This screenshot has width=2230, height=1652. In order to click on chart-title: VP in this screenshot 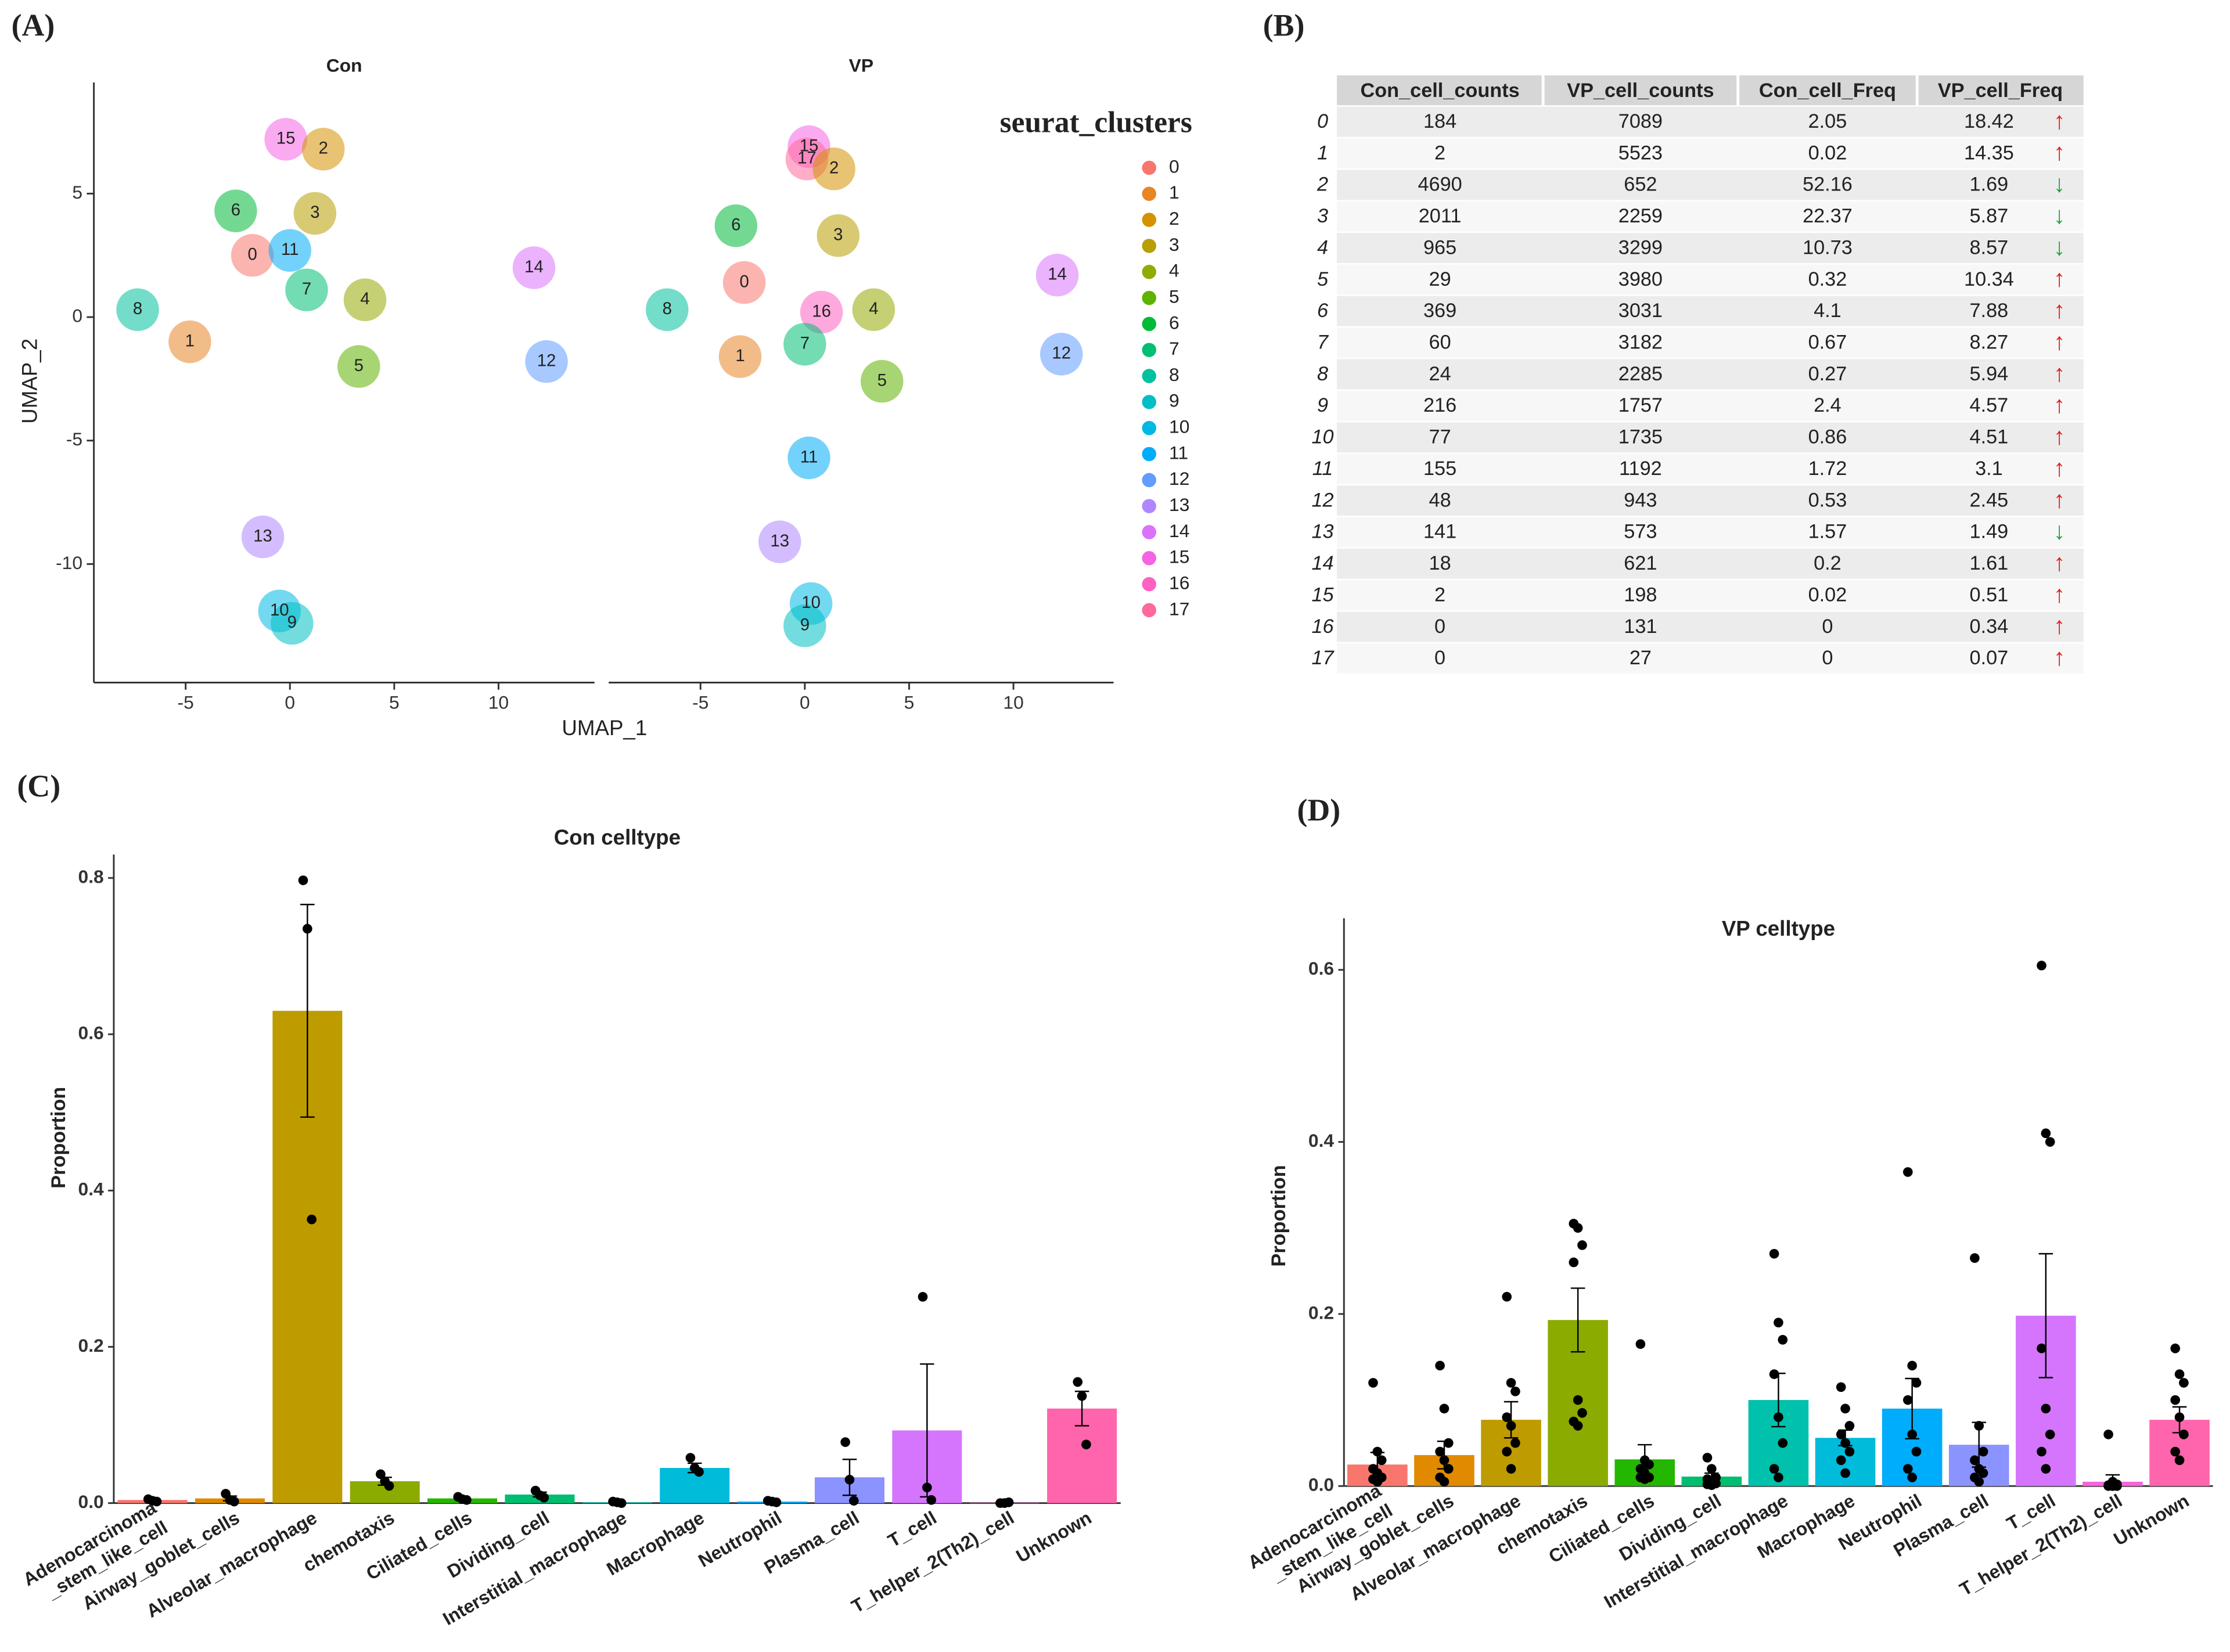, I will do `click(861, 65)`.